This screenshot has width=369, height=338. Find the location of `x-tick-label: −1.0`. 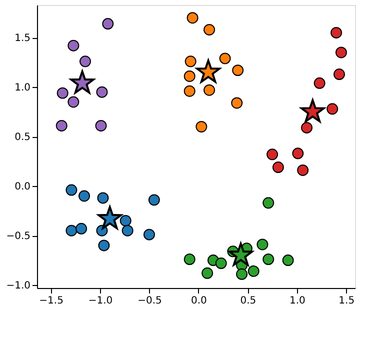

x-tick-label: −1.0 is located at coordinates (100, 301).